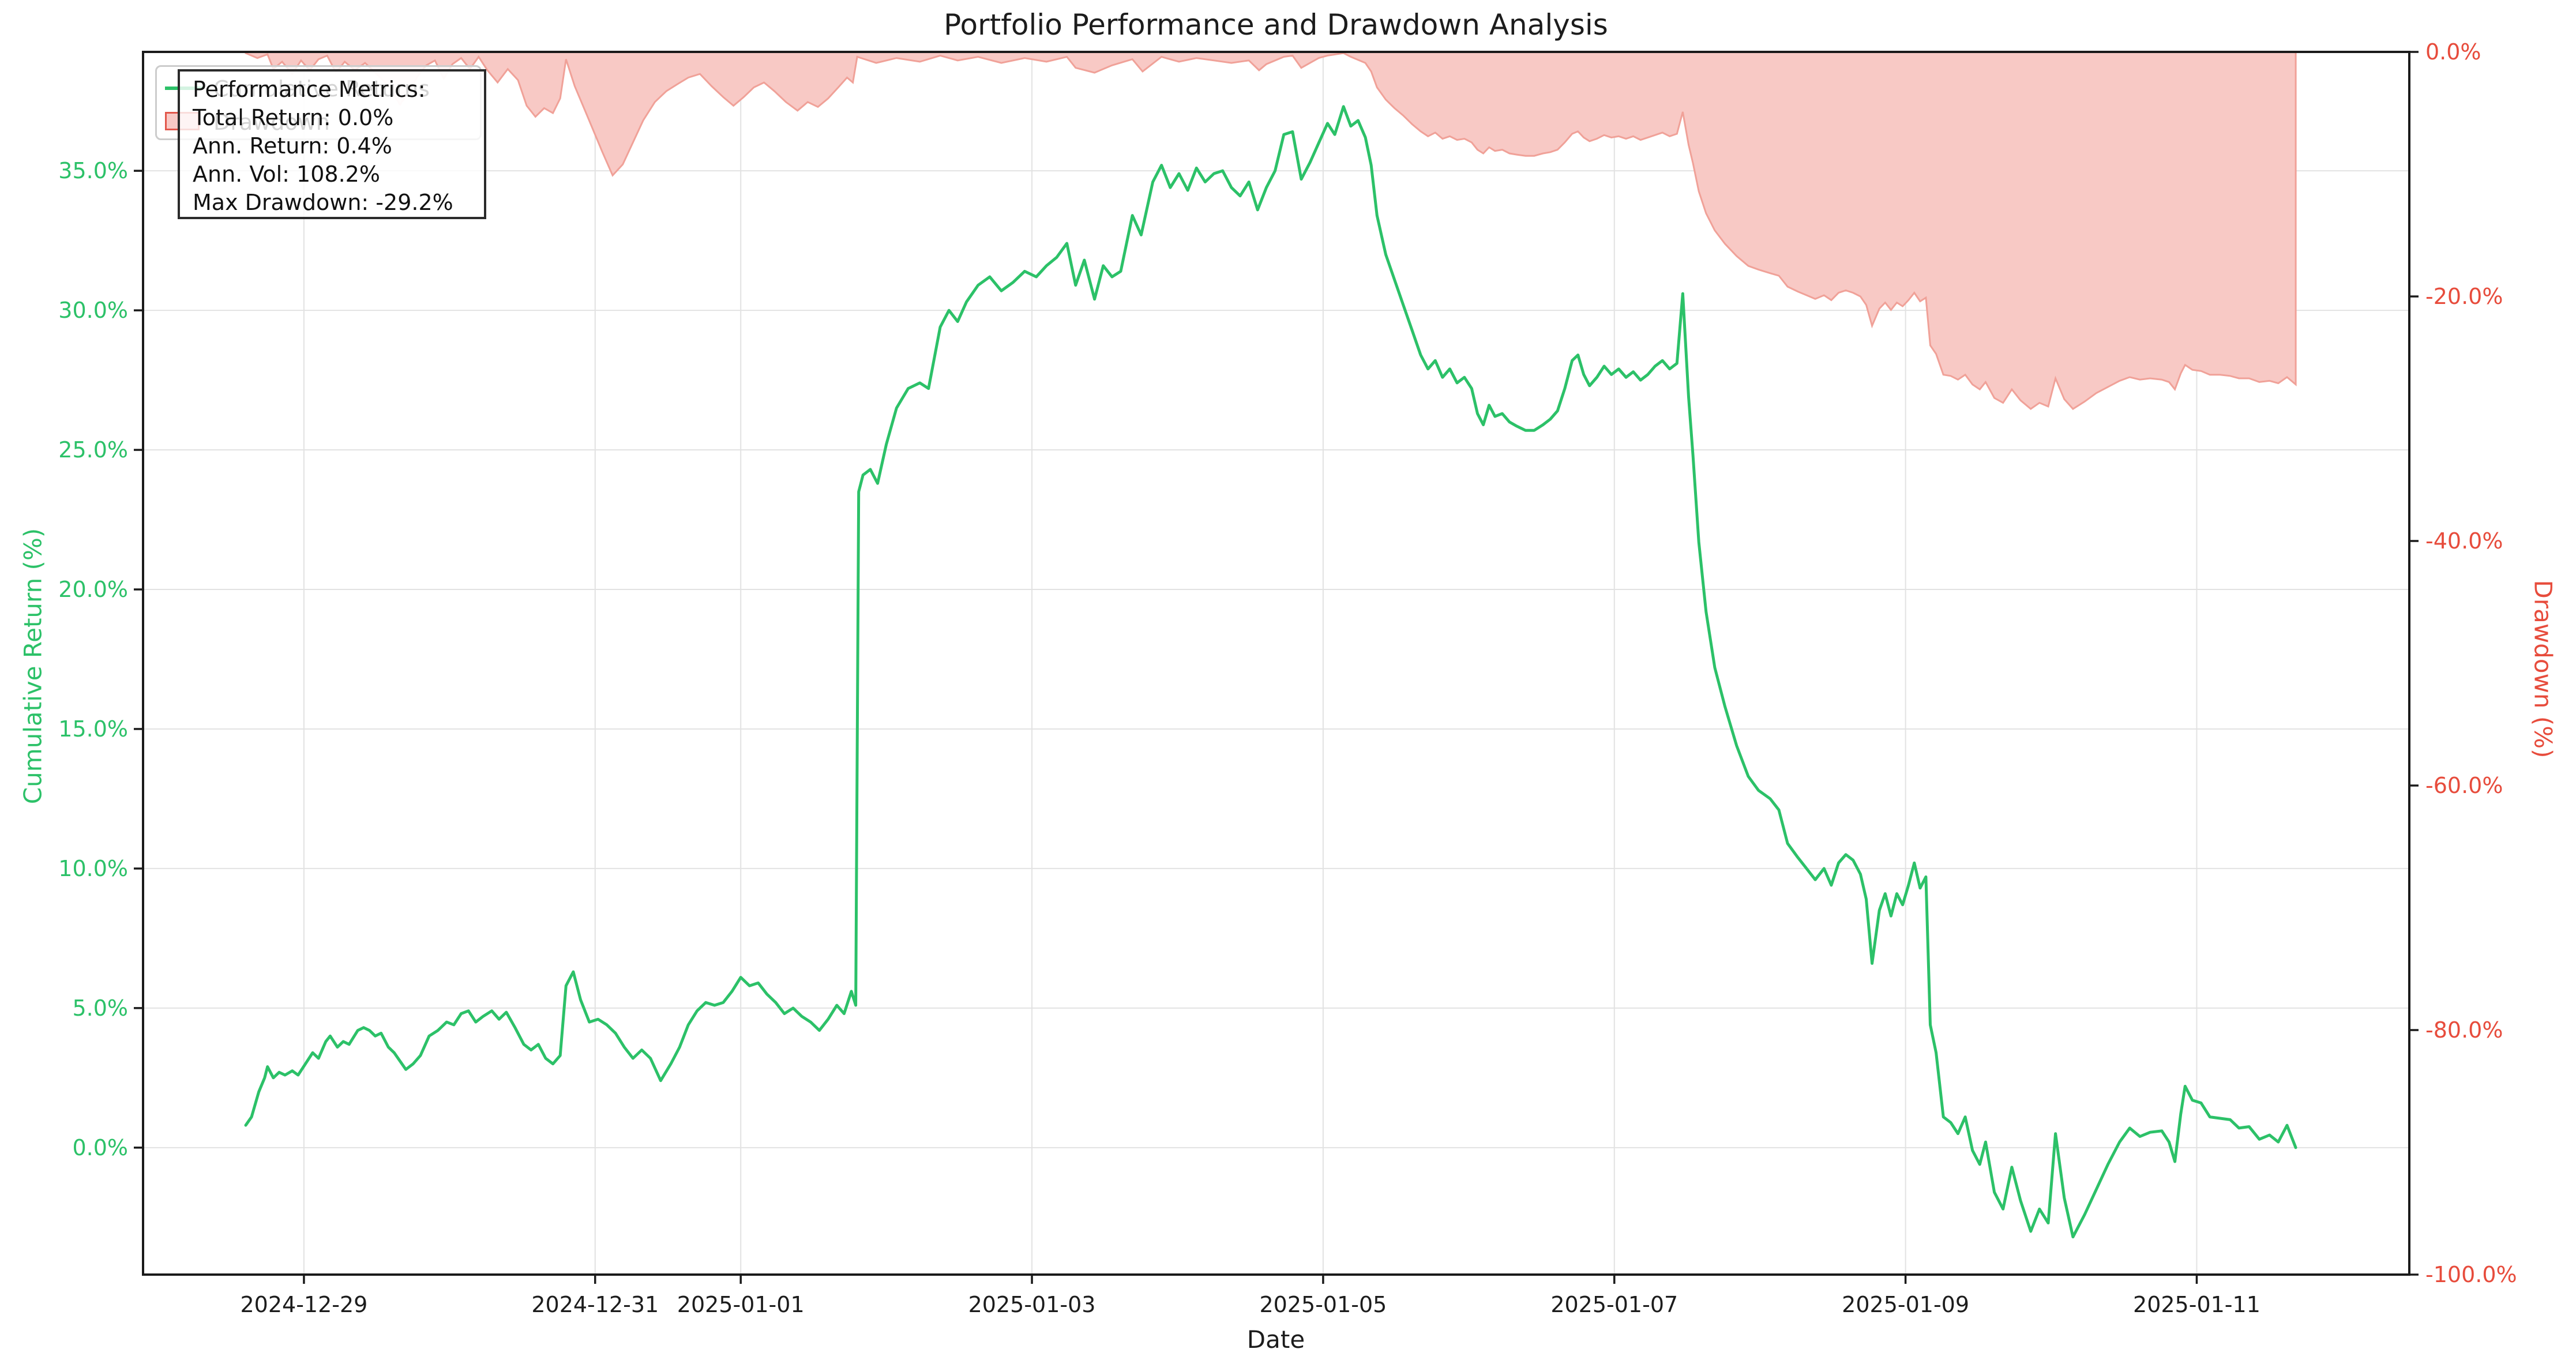  I want to click on y-left-tick-label: 35.0%, so click(93, 170).